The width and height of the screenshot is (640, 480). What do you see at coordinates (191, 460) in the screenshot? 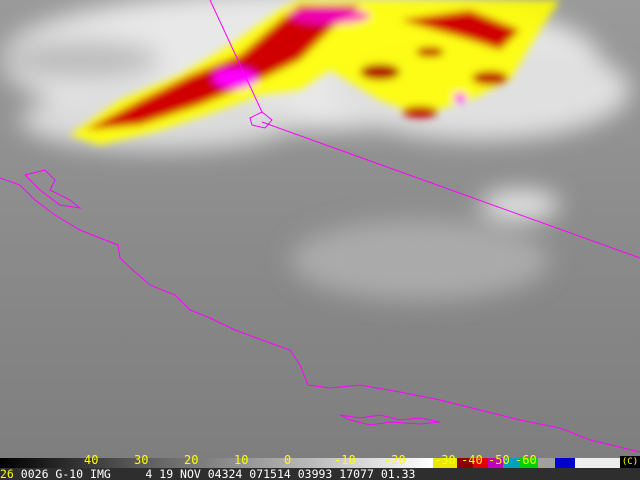
I see `scale-label: 20` at bounding box center [191, 460].